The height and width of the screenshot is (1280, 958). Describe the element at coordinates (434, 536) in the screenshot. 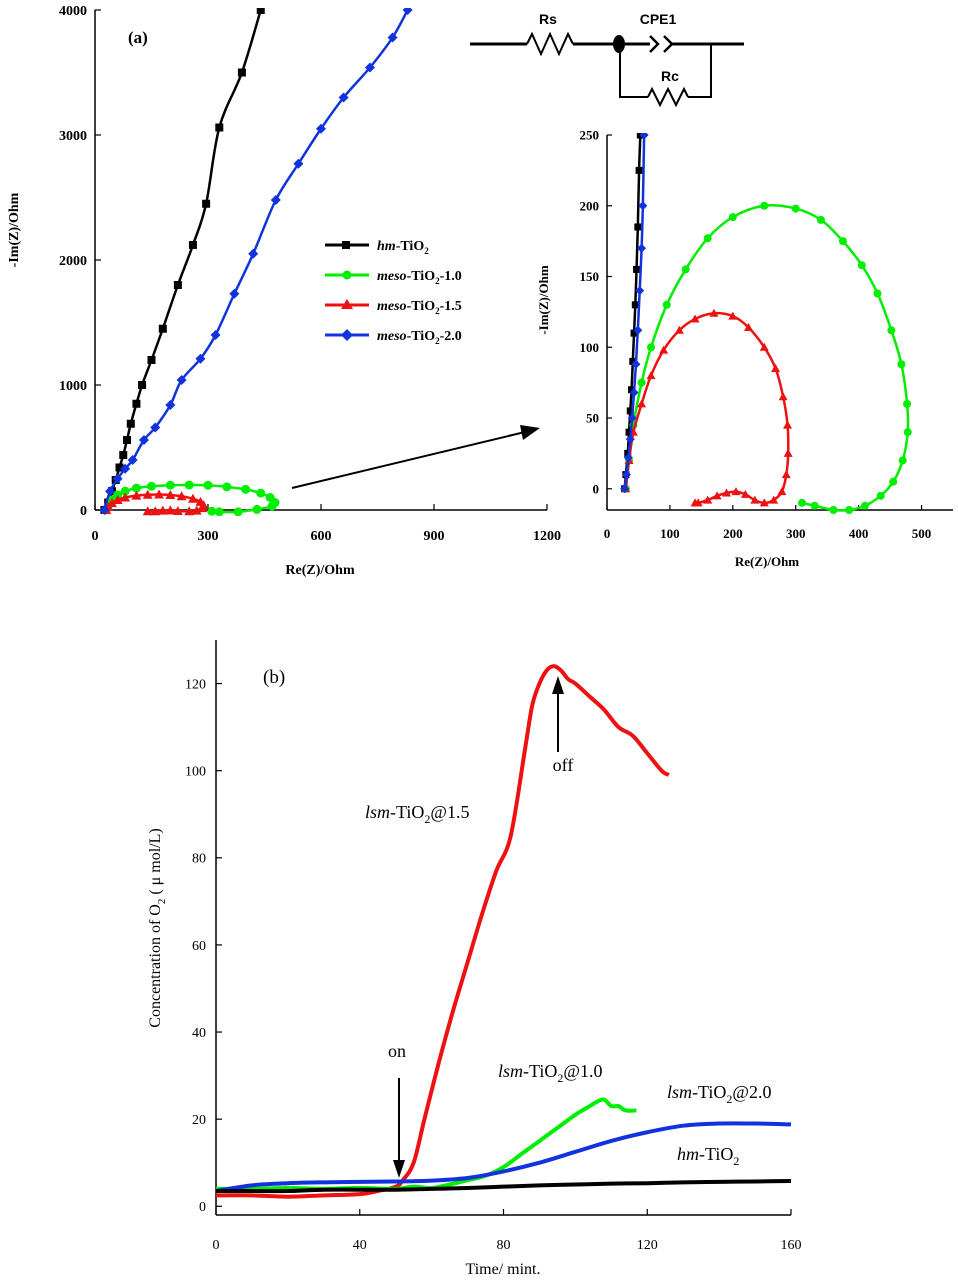

I see `x-tick-label: 900` at that location.